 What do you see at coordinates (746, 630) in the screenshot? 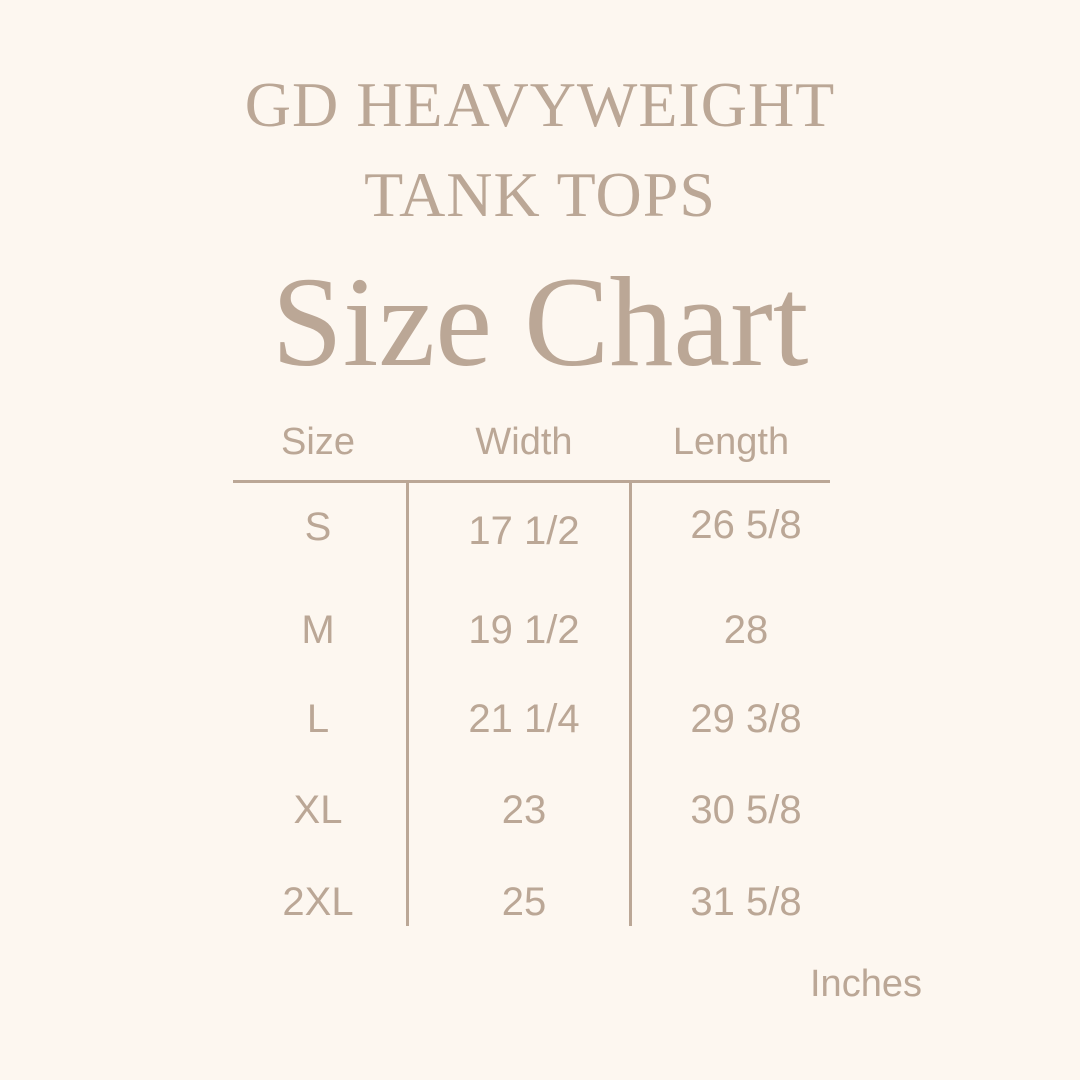
I see `length-cell: 28` at bounding box center [746, 630].